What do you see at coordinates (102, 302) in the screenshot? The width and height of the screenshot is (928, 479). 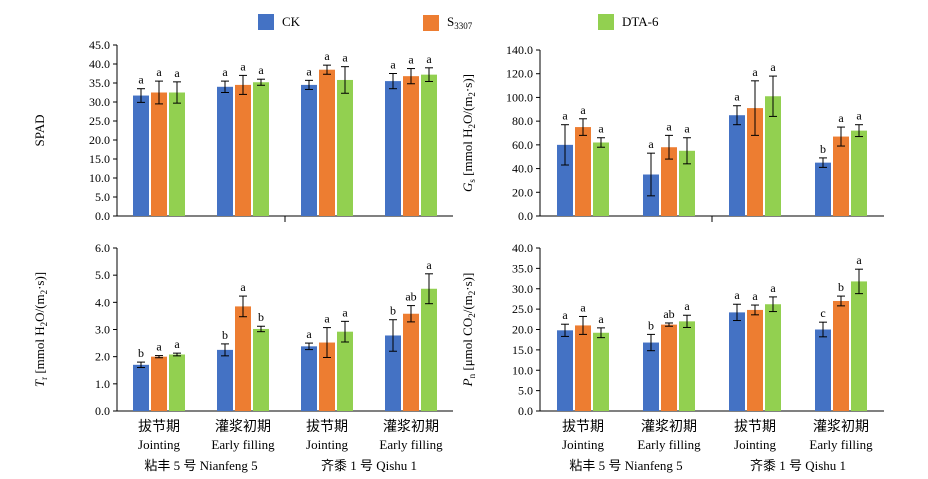 I see `y-tick-label: 4.0` at bounding box center [102, 302].